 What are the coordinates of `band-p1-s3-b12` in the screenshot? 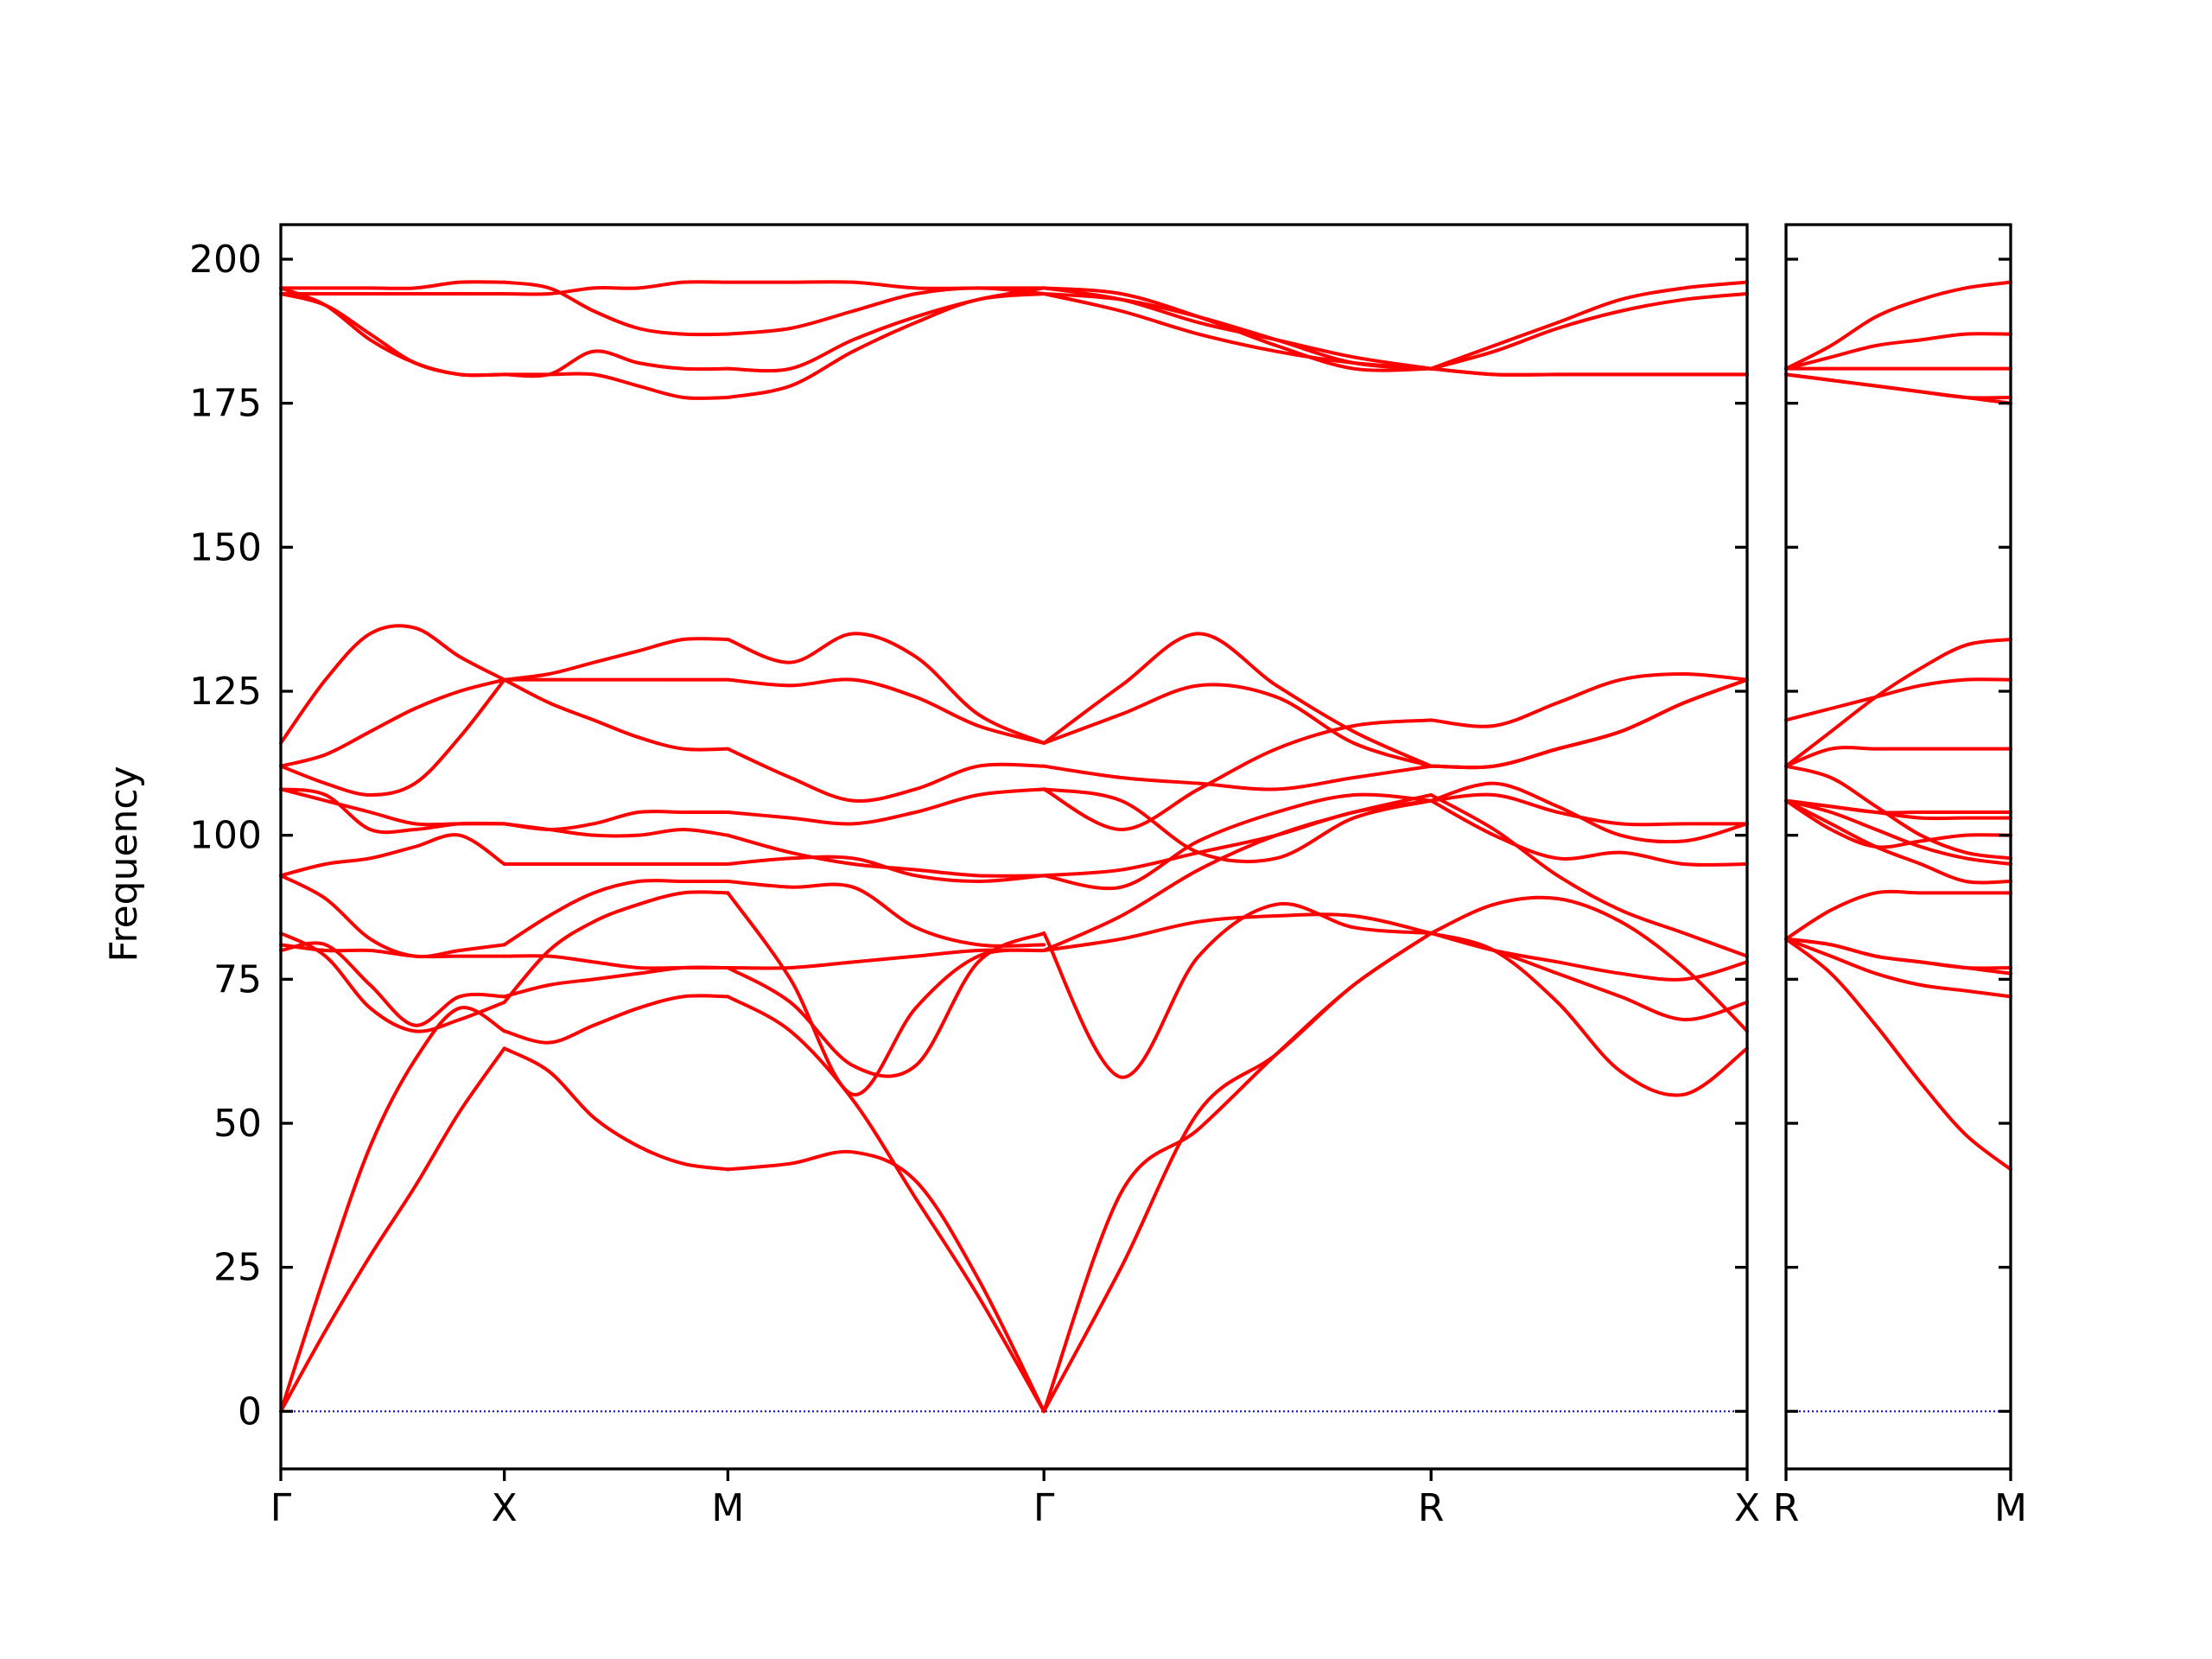 It's located at (886, 688).